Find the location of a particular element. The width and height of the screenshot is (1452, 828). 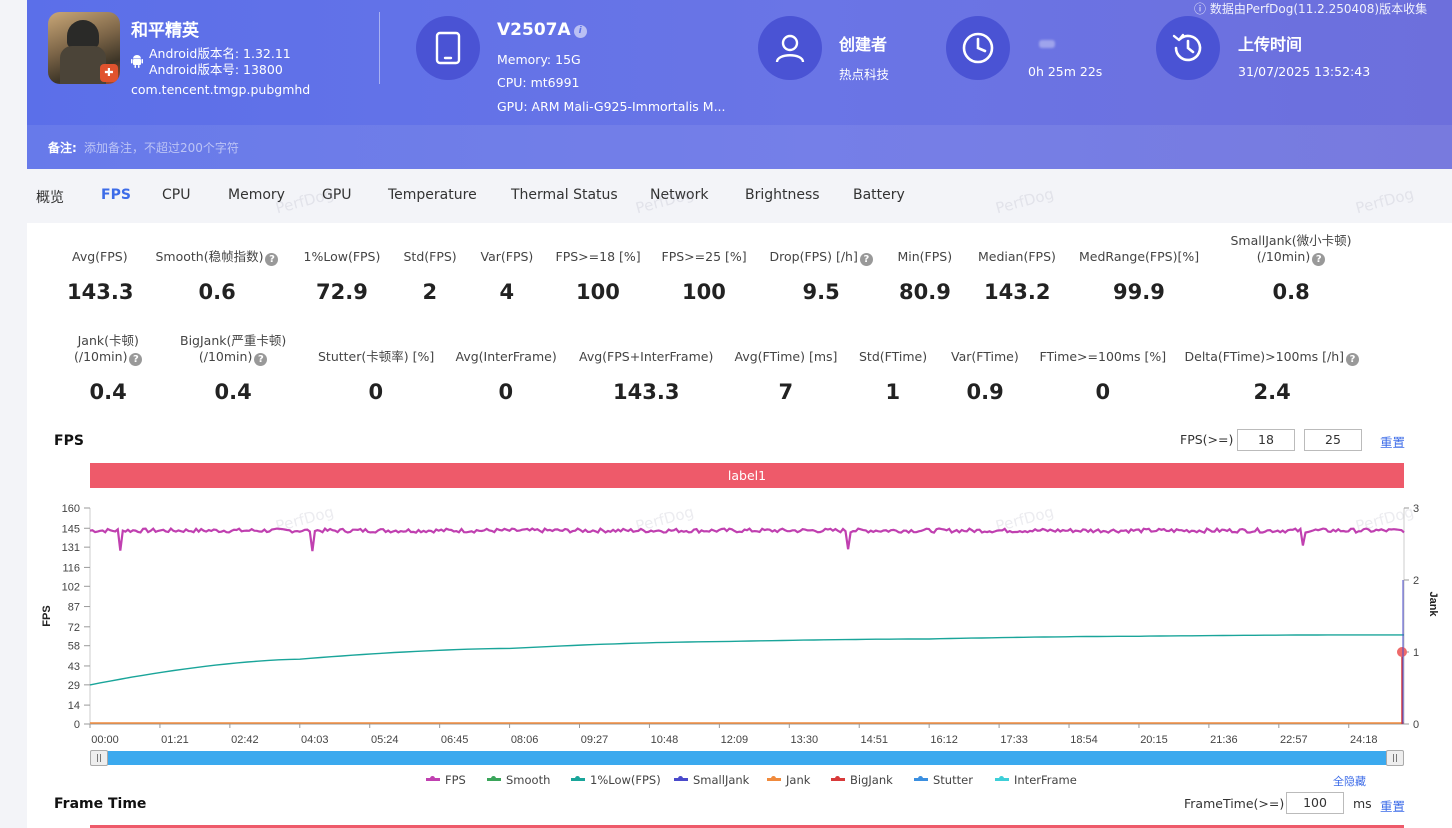

slider-handle-left is located at coordinates (99, 758).